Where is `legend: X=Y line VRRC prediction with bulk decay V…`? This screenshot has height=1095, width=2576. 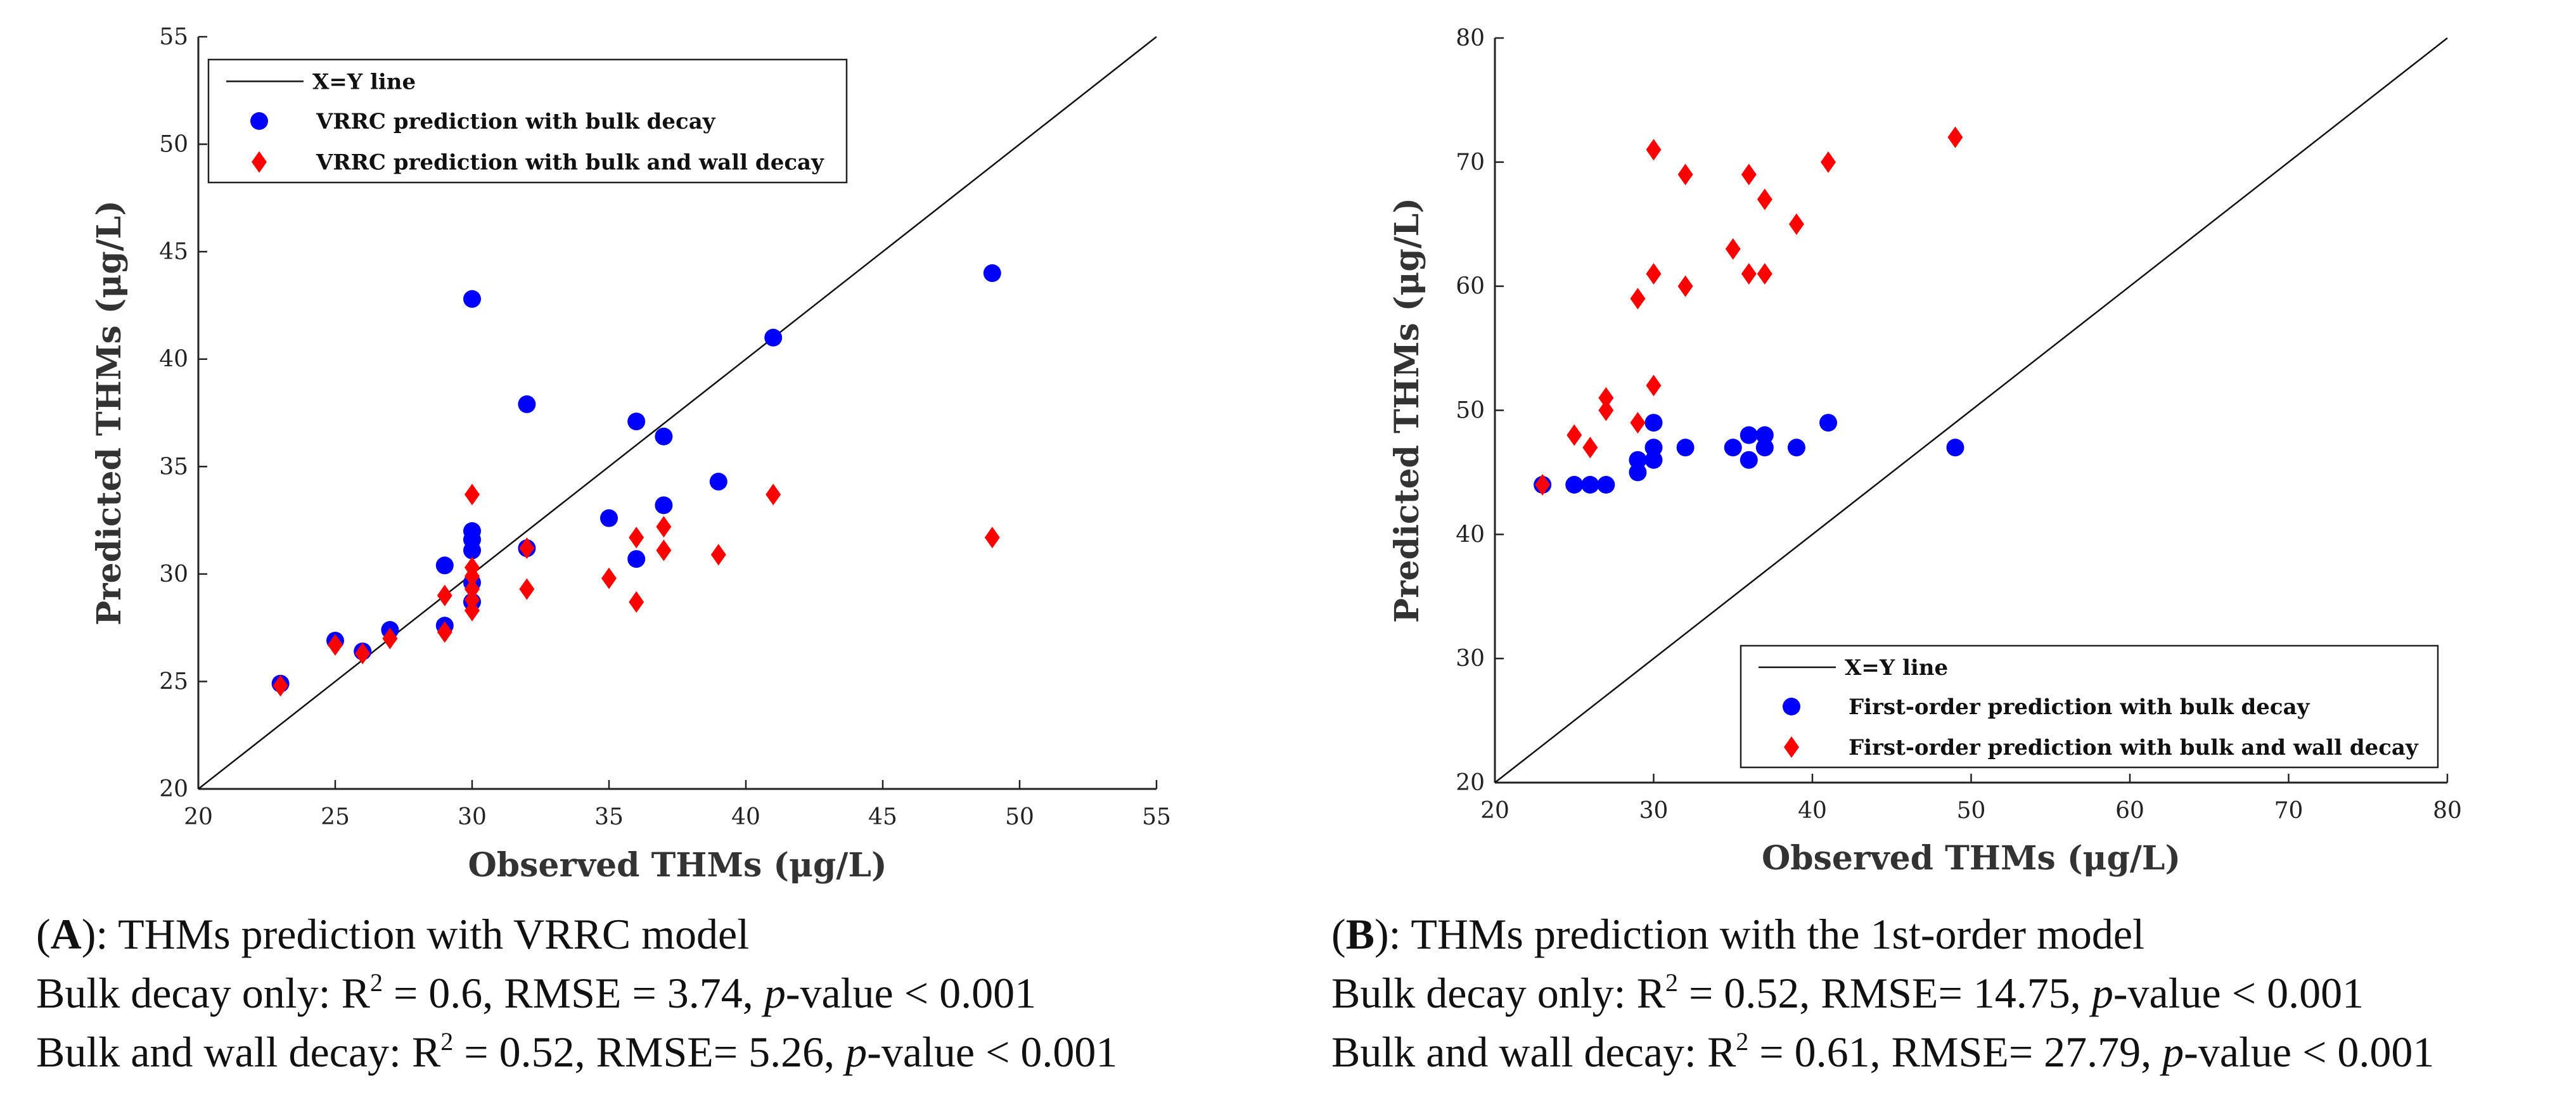
legend: X=Y line VRRC prediction with bulk decay V… is located at coordinates (527, 121).